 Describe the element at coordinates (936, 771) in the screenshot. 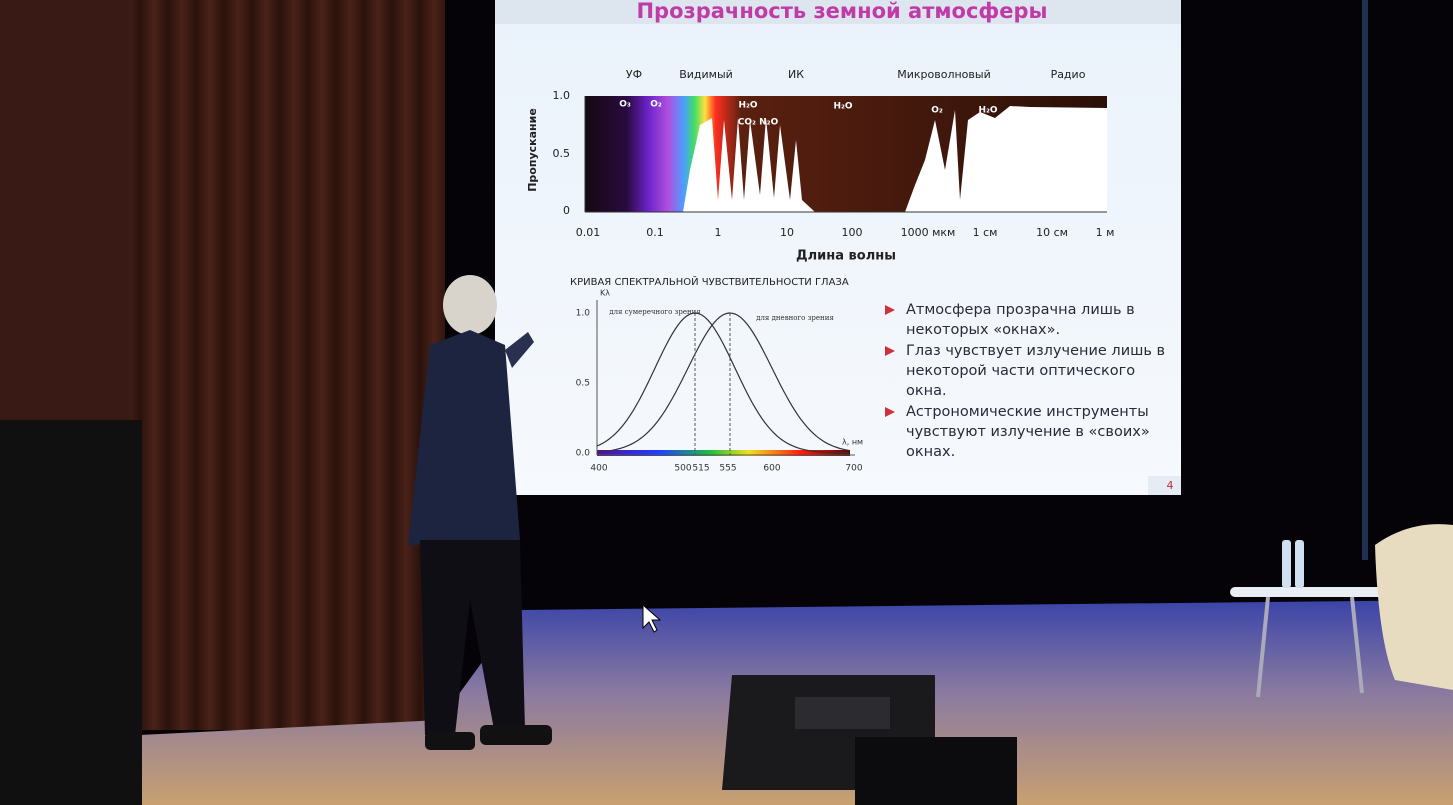

I see `monitor-speaker` at that location.